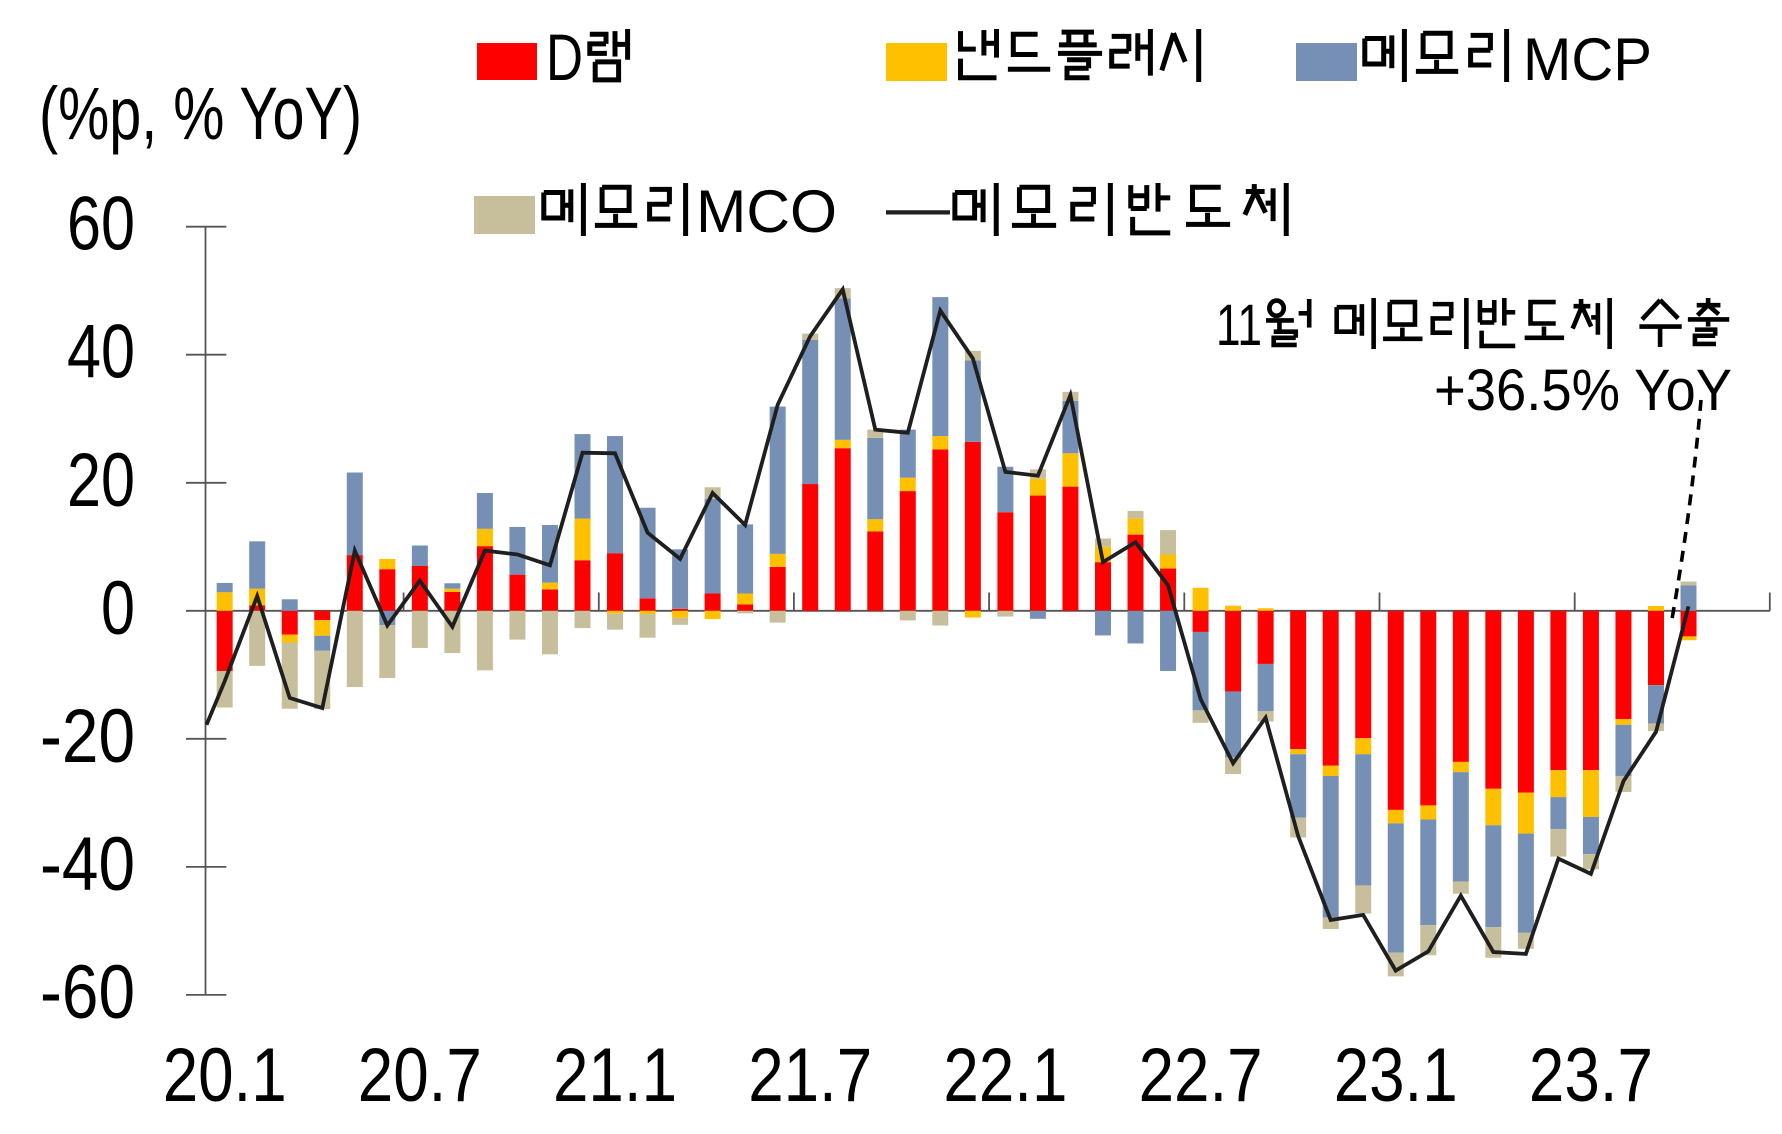 This screenshot has width=1782, height=1134. I want to click on svg-text: 23.7, so click(1591, 1075).